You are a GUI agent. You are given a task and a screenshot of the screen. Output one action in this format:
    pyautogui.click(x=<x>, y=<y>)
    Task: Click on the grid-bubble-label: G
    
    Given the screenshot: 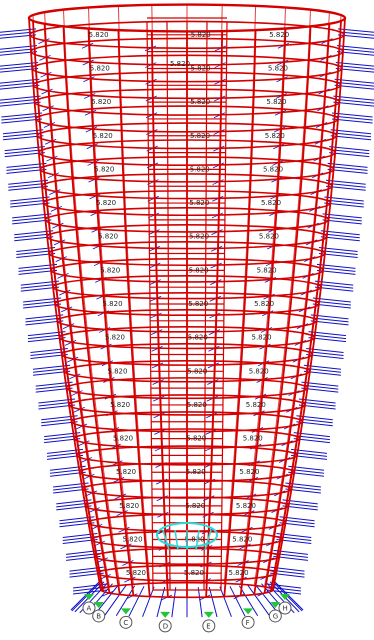 What is the action you would take?
    pyautogui.click(x=275, y=616)
    